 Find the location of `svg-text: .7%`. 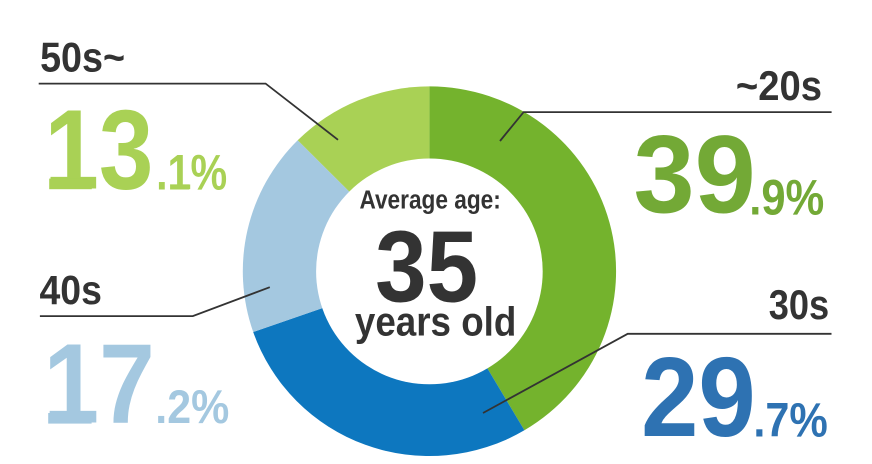

svg-text: .7% is located at coordinates (790, 420).